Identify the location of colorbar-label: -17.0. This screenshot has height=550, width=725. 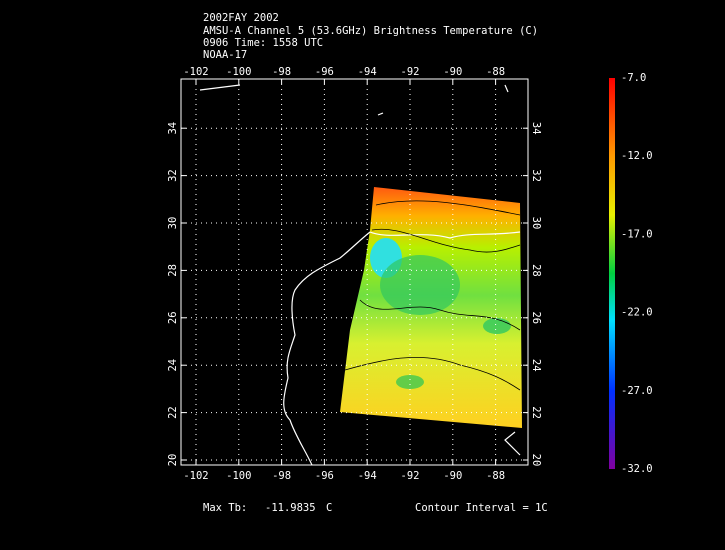
(637, 234).